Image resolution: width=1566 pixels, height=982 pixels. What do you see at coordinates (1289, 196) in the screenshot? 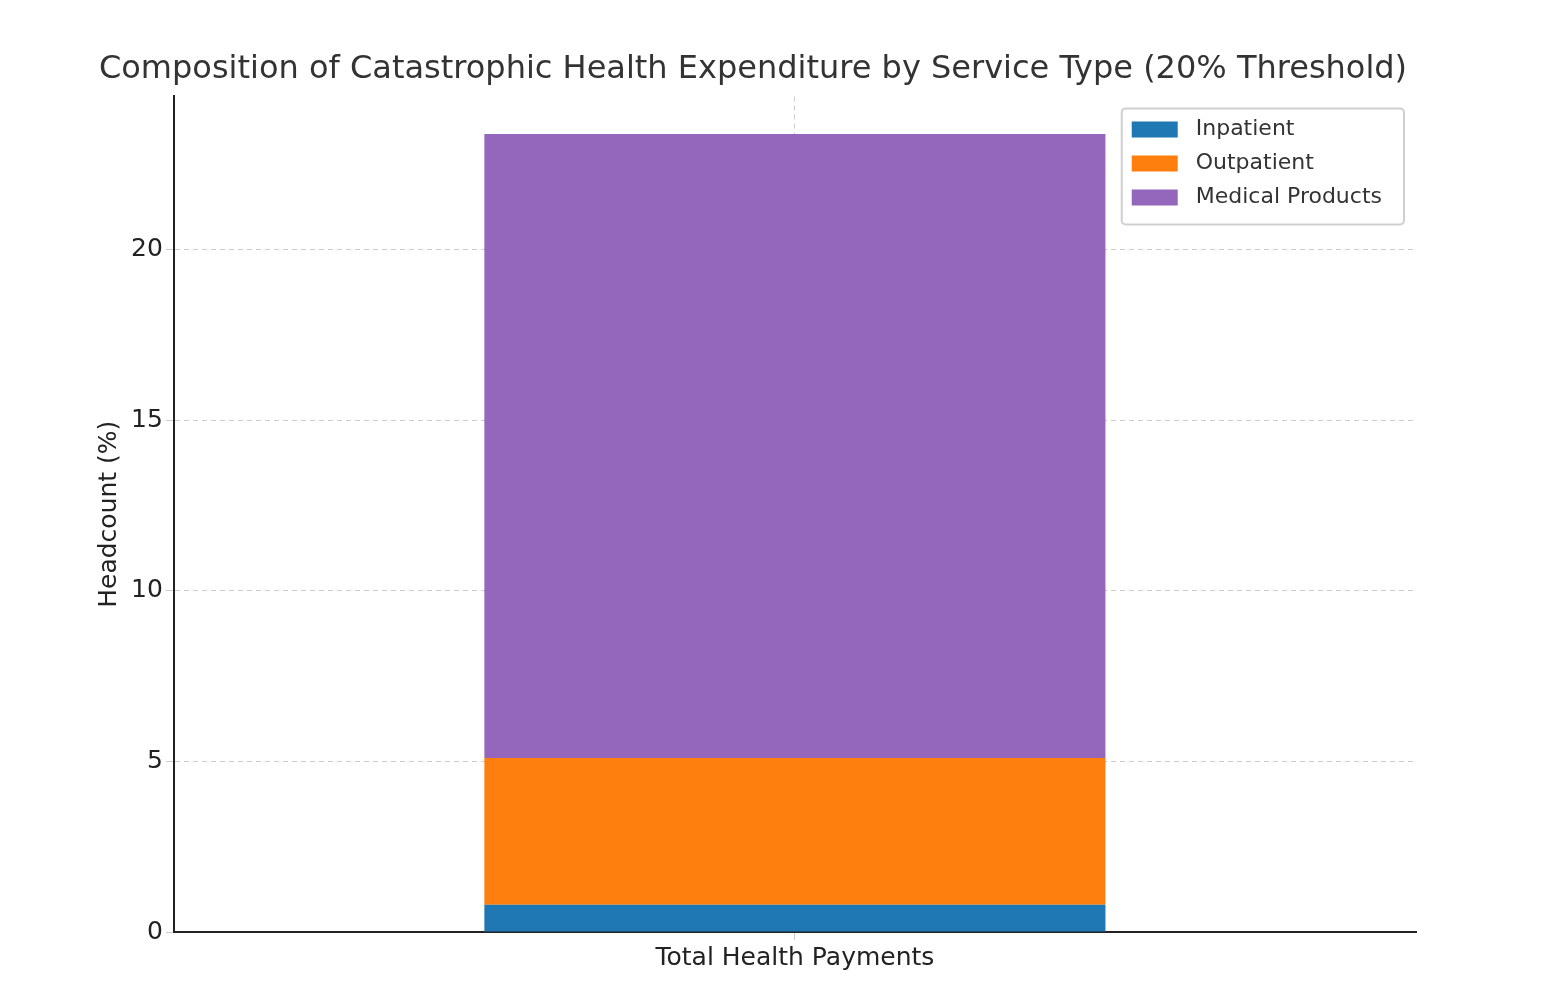
I see `legend-label: Medical Products` at bounding box center [1289, 196].